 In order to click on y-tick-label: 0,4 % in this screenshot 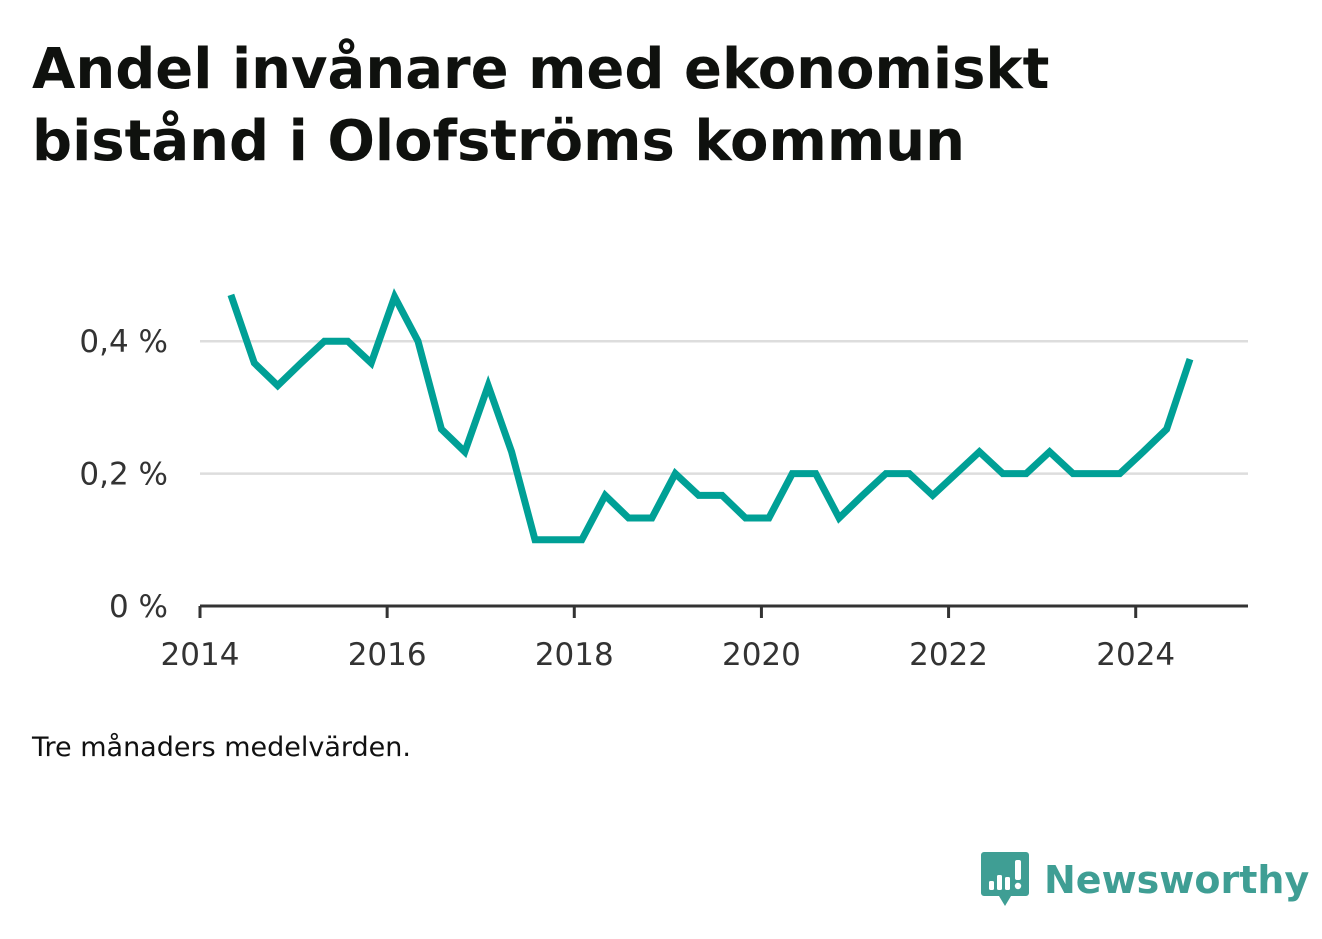, I will do `click(123, 342)`.